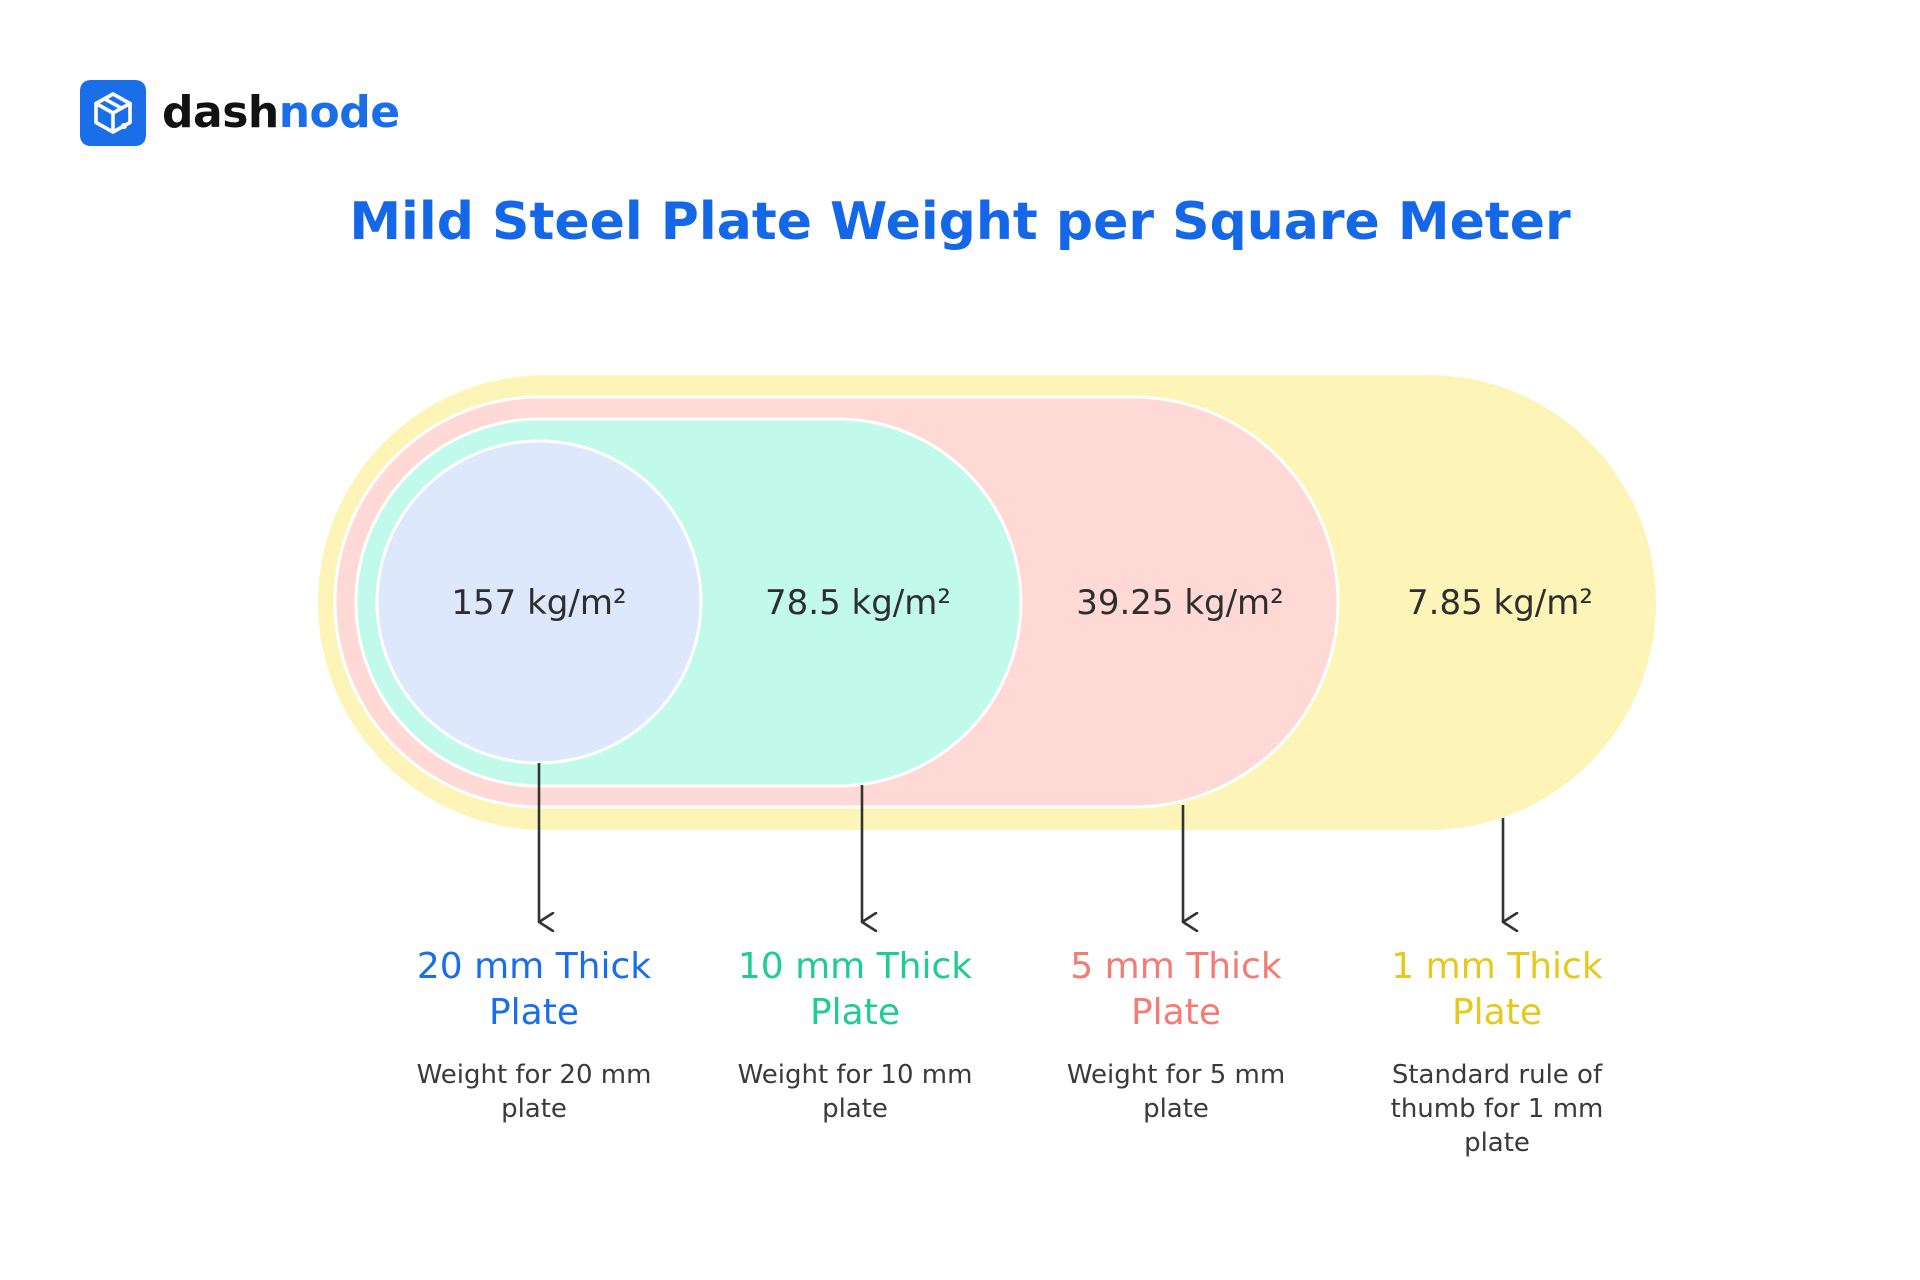 The width and height of the screenshot is (1920, 1280). I want to click on label-5mm-desc-line2: plate, so click(1176, 1109).